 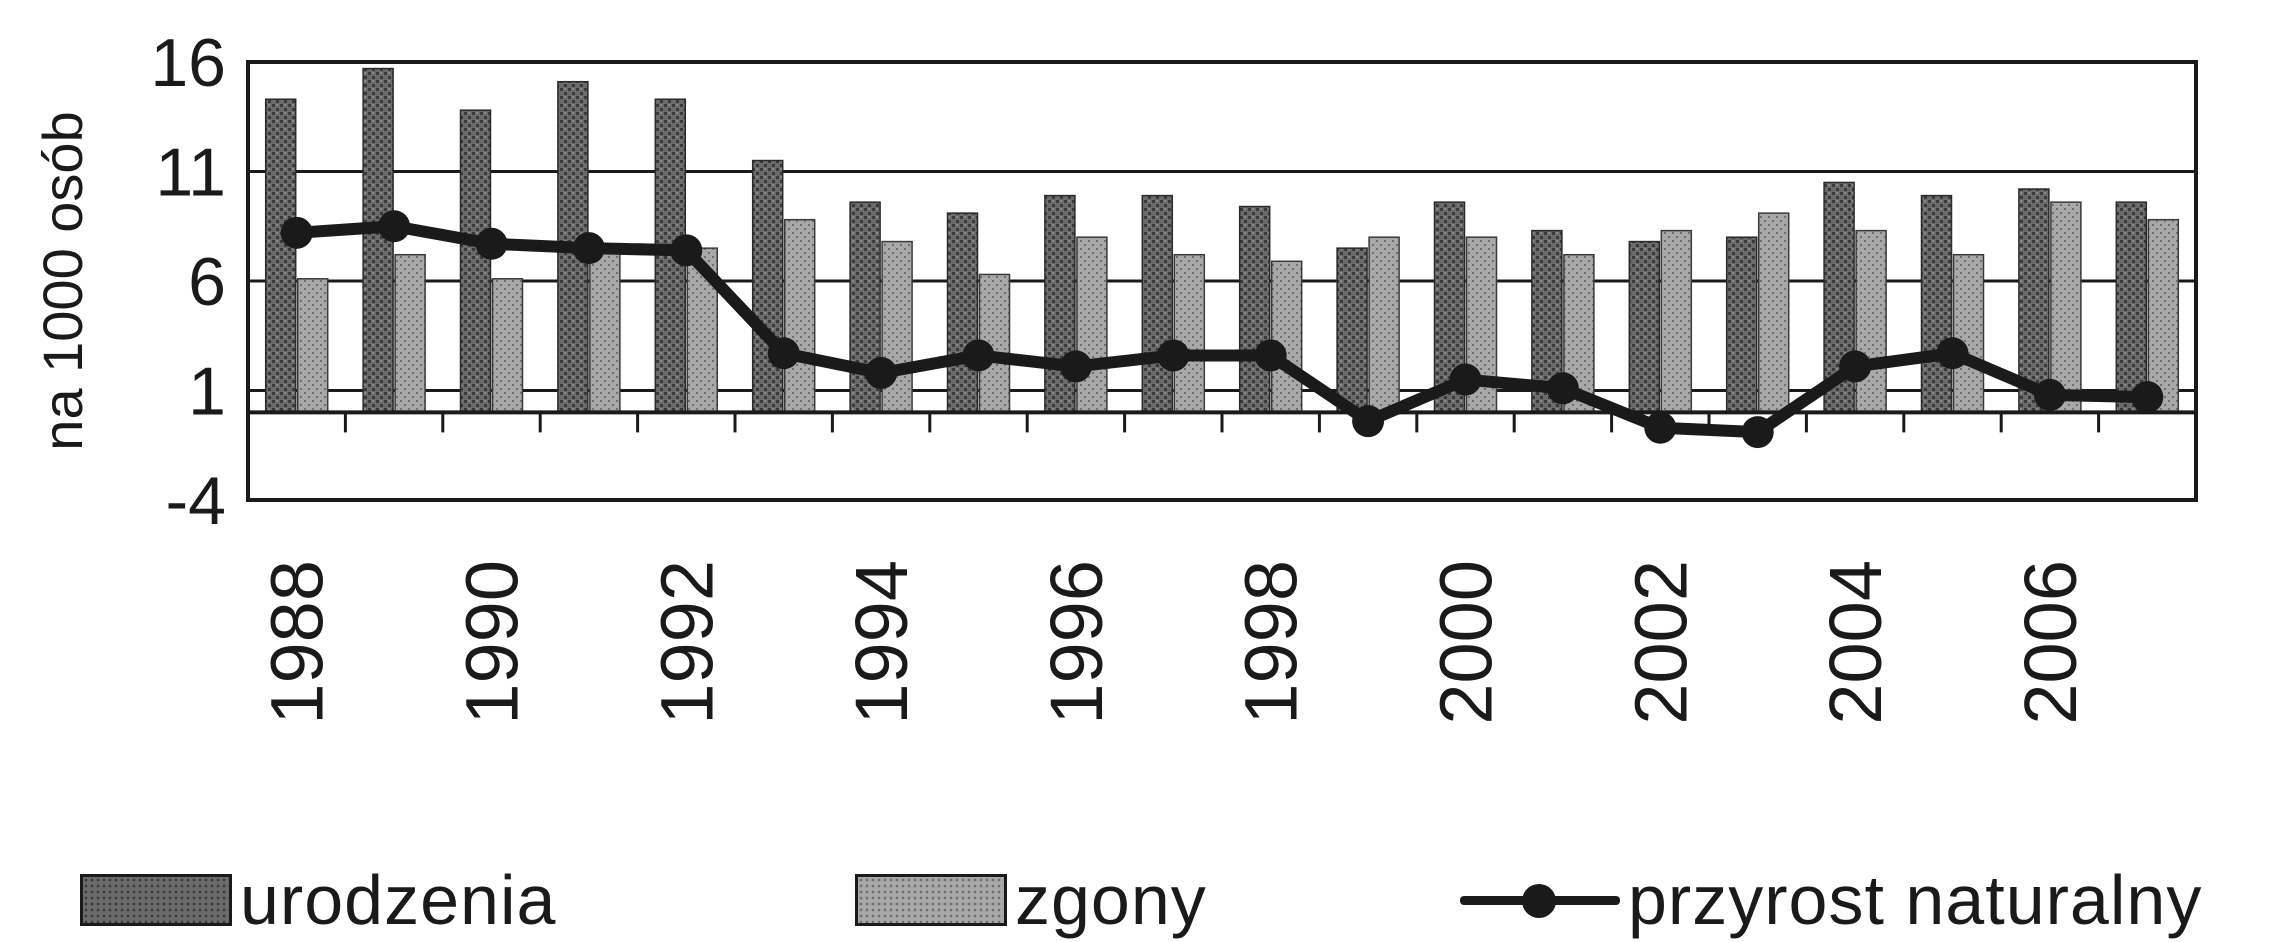 I want to click on point-przyrost-1989, so click(x=394, y=226).